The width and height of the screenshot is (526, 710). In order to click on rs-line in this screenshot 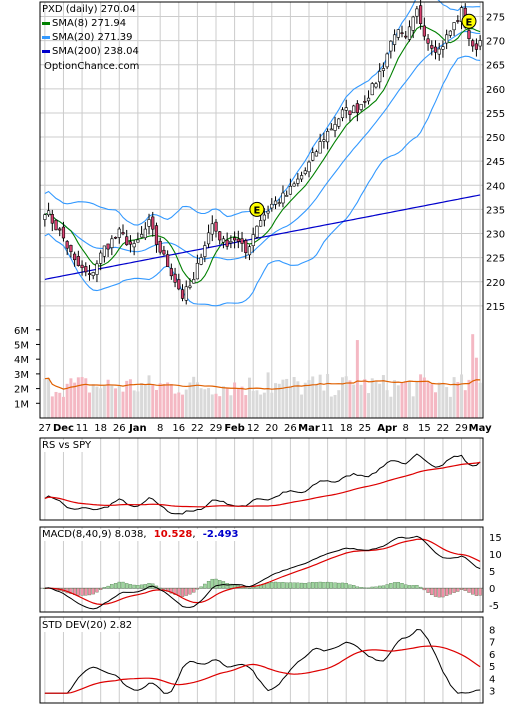, I will do `click(262, 484)`.